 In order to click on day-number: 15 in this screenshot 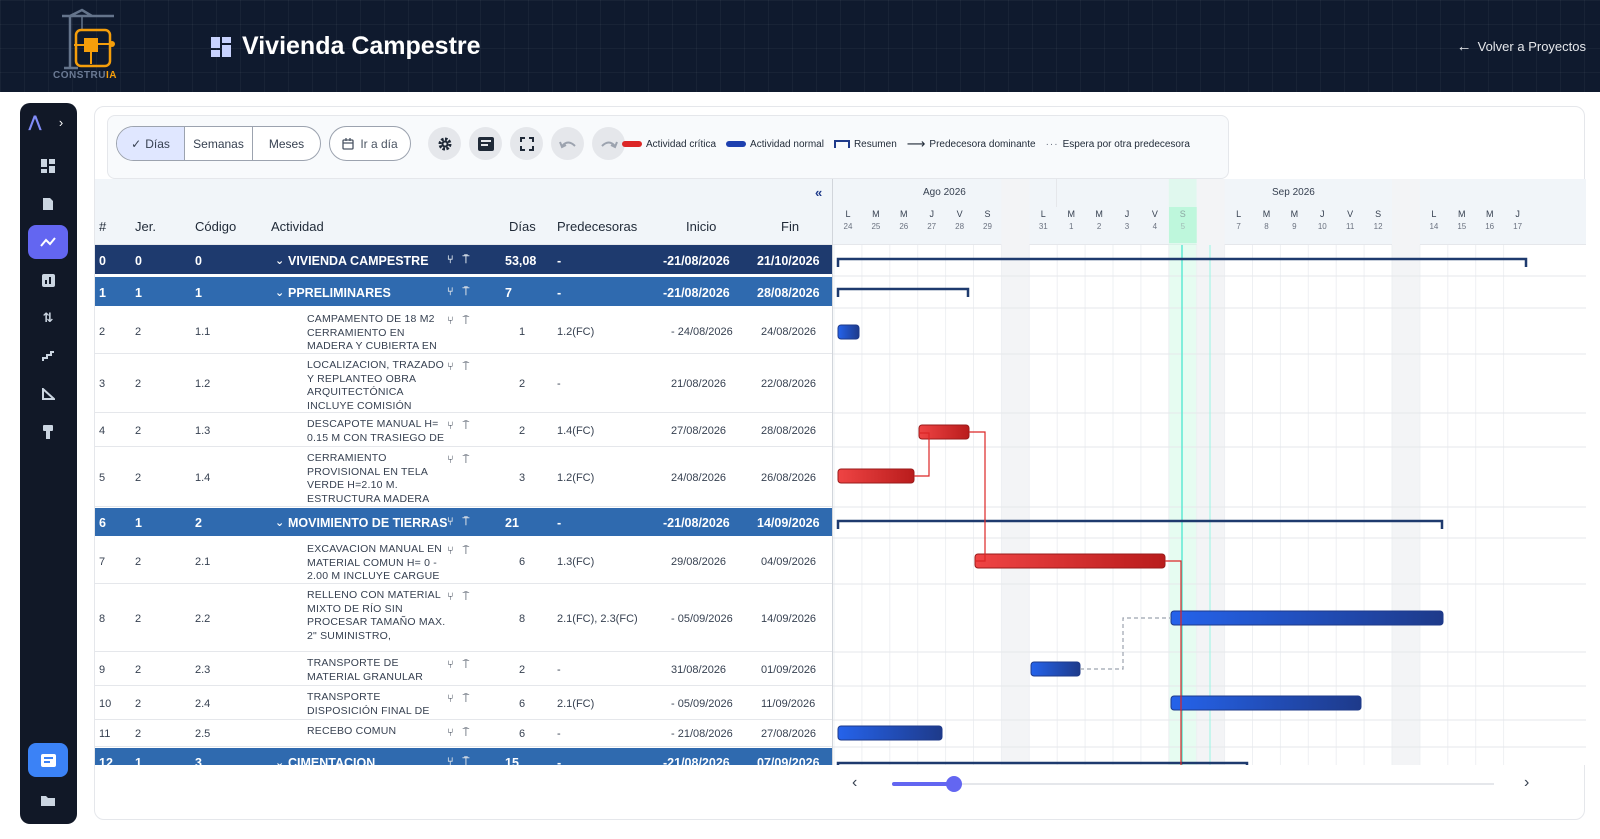, I will do `click(1462, 226)`.